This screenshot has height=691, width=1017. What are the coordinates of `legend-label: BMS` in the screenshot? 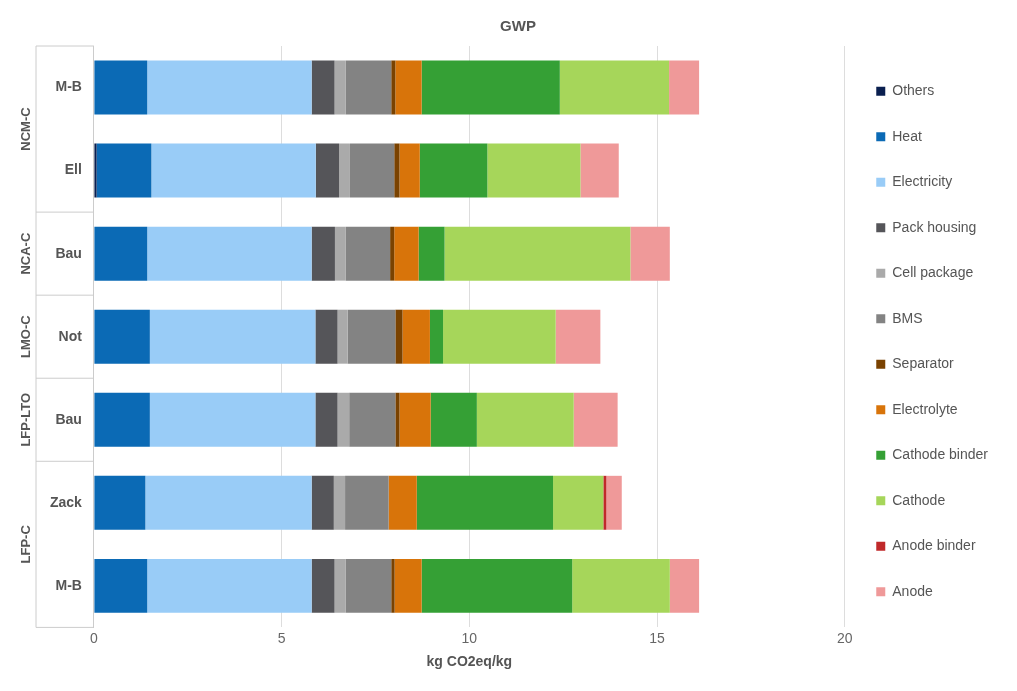 It's located at (907, 317).